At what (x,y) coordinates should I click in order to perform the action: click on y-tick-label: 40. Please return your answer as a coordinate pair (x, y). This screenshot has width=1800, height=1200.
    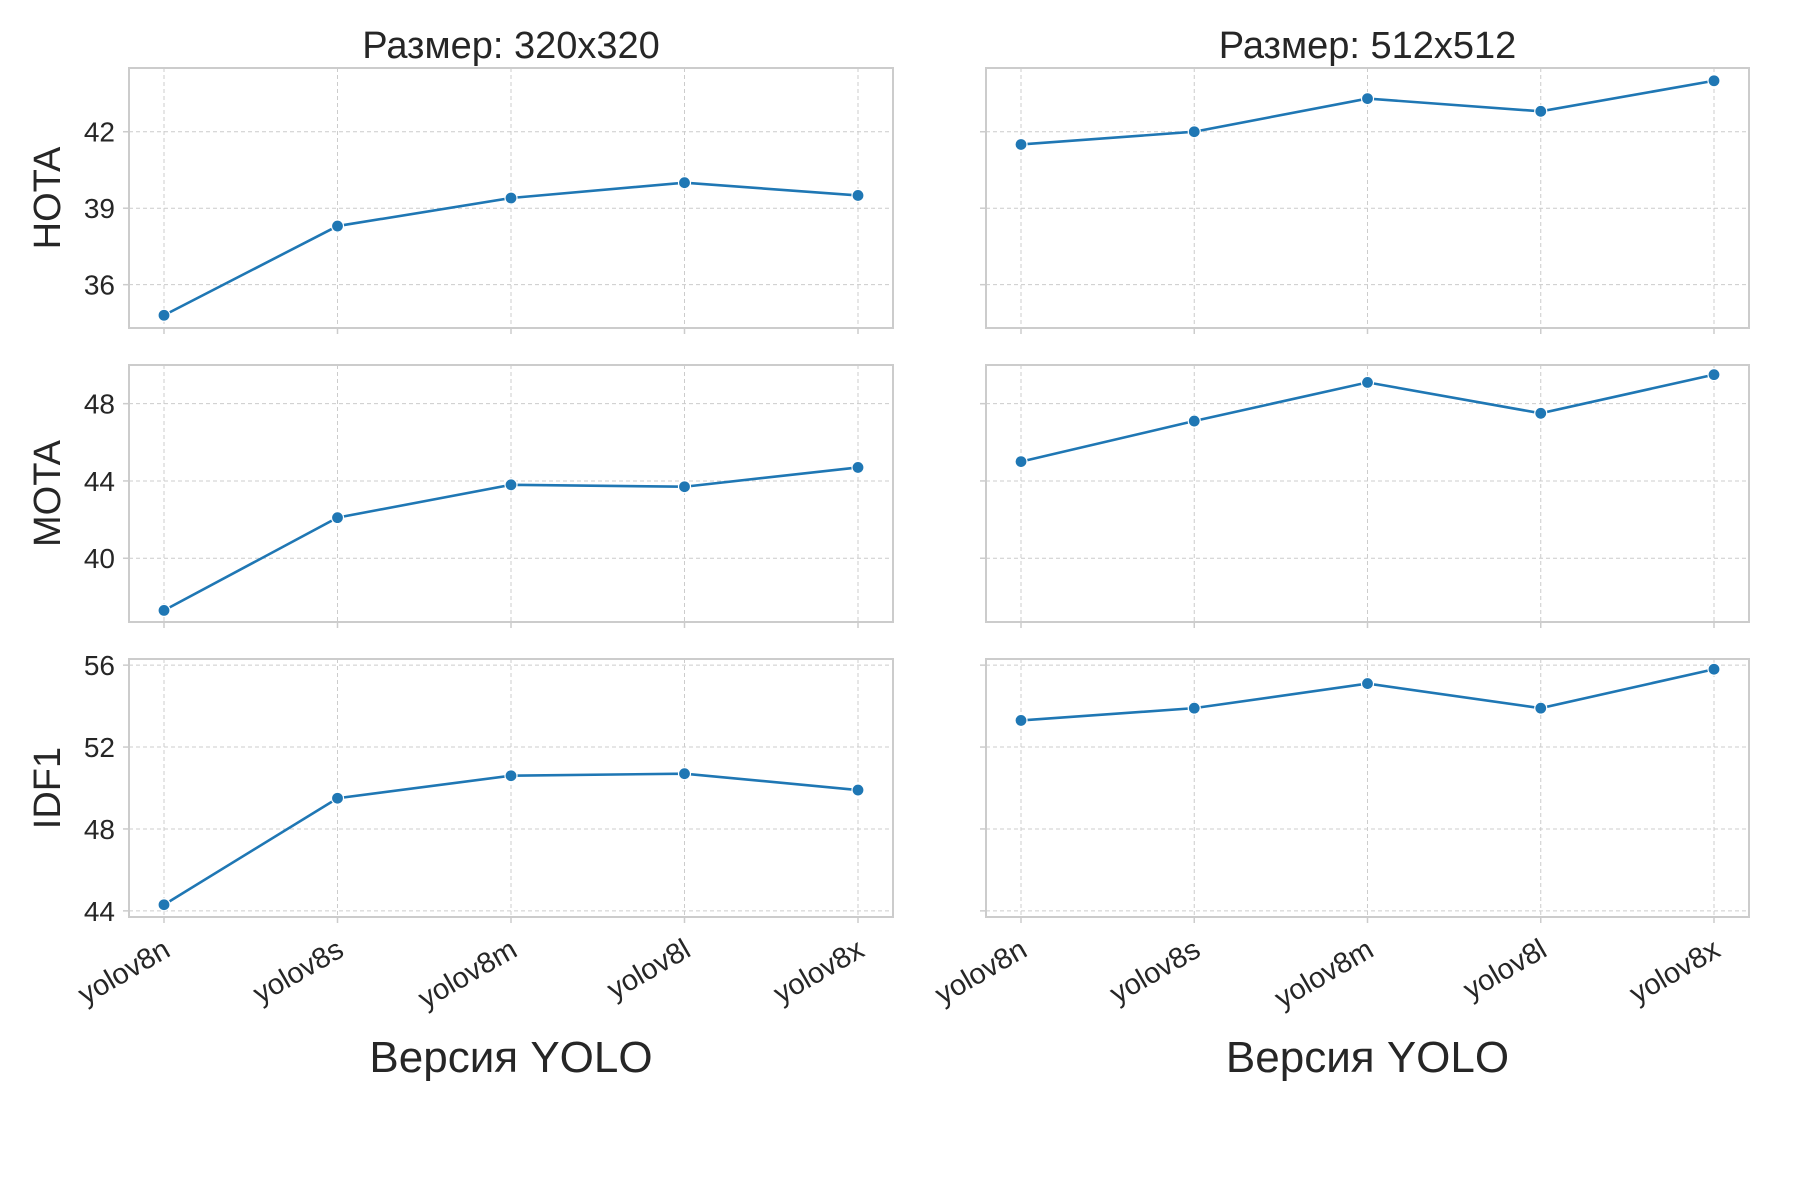
    Looking at the image, I should click on (99, 558).